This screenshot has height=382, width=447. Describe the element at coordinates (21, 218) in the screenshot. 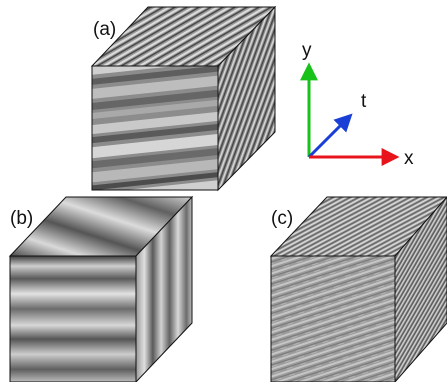

I see `panel-label-b: (b)` at that location.